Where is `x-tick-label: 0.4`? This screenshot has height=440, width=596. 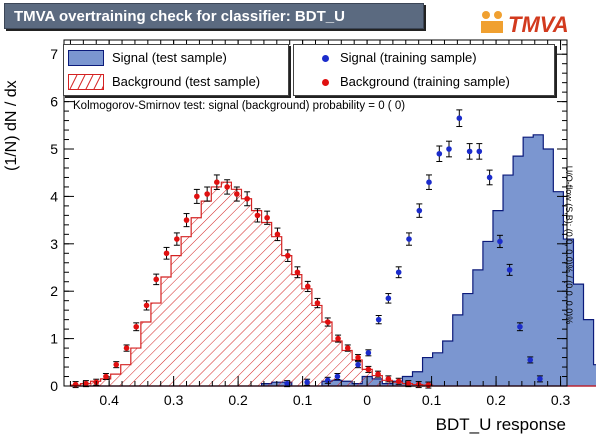 x-tick-label: 0.4 is located at coordinates (109, 400).